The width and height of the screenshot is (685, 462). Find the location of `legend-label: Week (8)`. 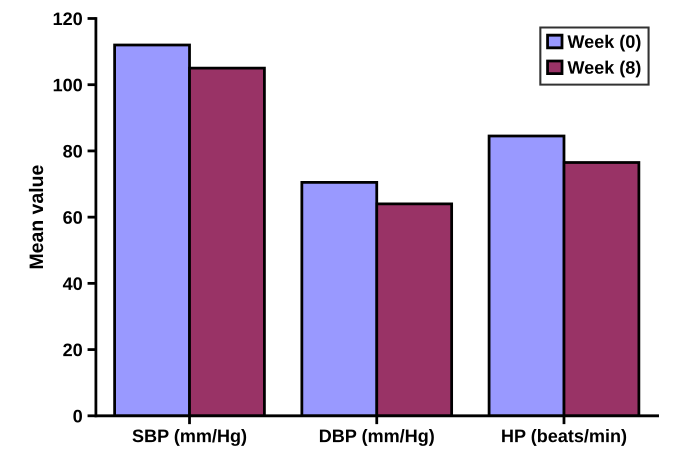

legend-label: Week (8) is located at coordinates (603, 69).